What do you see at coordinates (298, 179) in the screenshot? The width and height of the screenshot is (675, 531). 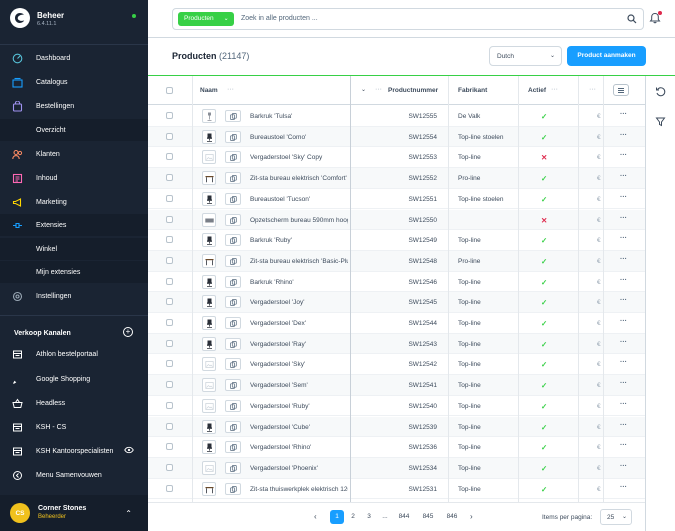 I see `product-name: Zit-sta bureau elektrisch 'Comfort'` at bounding box center [298, 179].